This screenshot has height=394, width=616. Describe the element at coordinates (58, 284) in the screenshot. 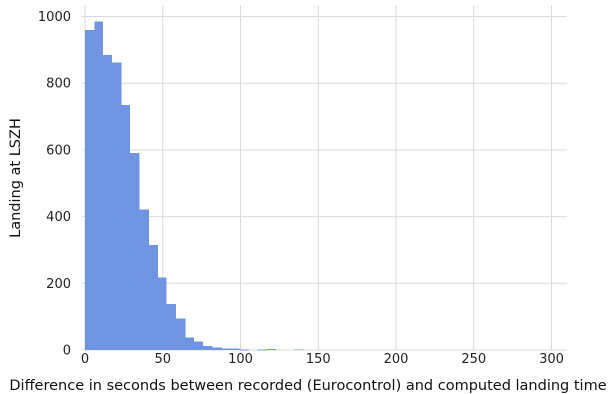

I see `y-tick-label: 200` at that location.